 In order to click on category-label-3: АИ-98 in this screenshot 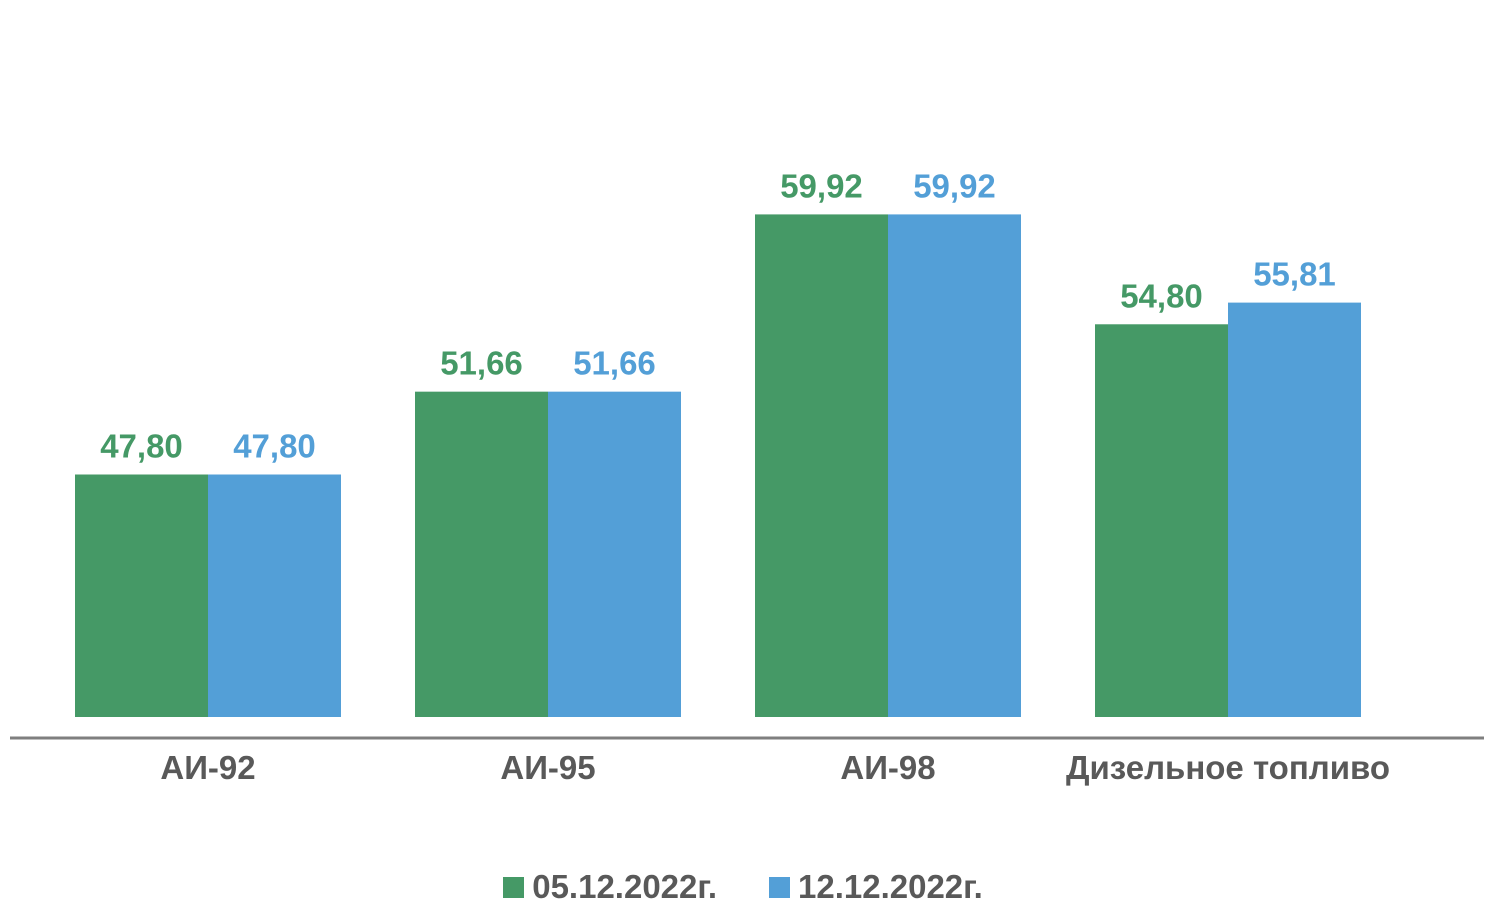, I will do `click(887, 767)`.